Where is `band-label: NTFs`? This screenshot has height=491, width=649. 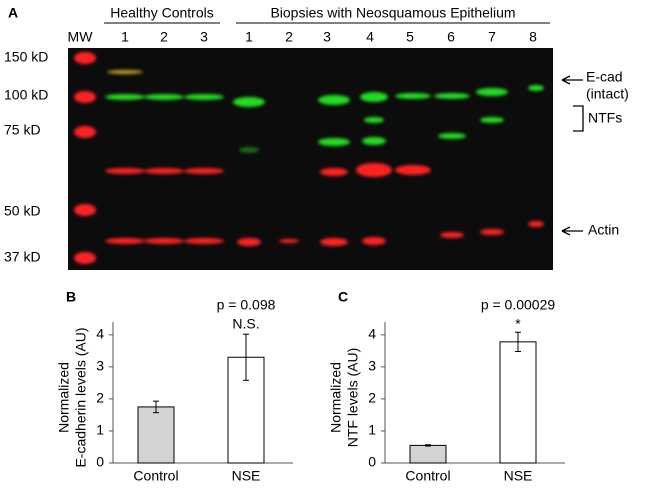
band-label: NTFs is located at coordinates (605, 118).